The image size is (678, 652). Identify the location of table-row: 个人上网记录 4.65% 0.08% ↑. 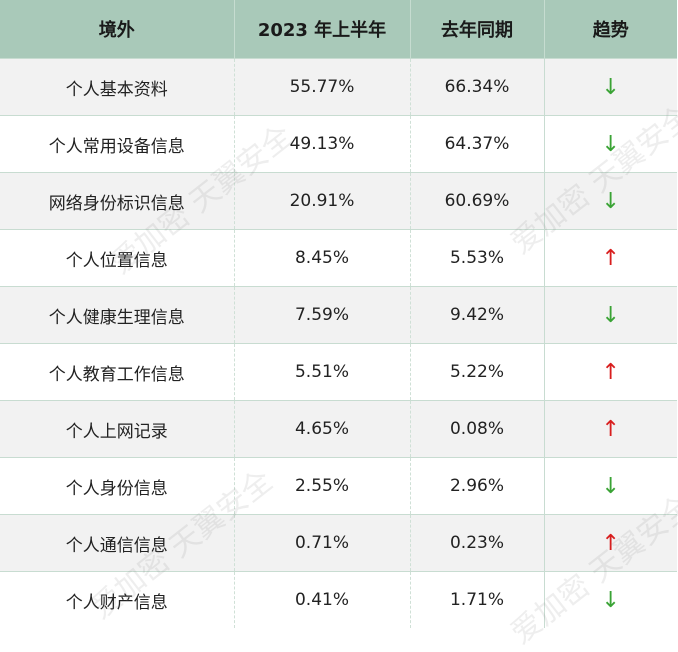
(338, 429).